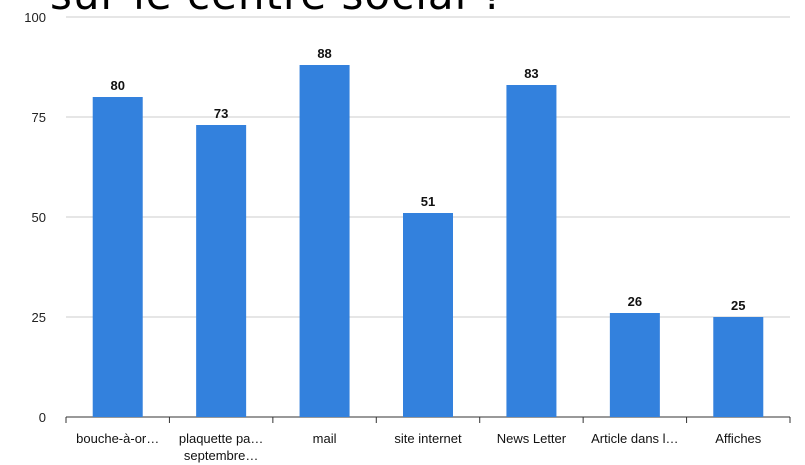 This screenshot has width=805, height=465. I want to click on y-tick-label: 75, so click(39, 117).